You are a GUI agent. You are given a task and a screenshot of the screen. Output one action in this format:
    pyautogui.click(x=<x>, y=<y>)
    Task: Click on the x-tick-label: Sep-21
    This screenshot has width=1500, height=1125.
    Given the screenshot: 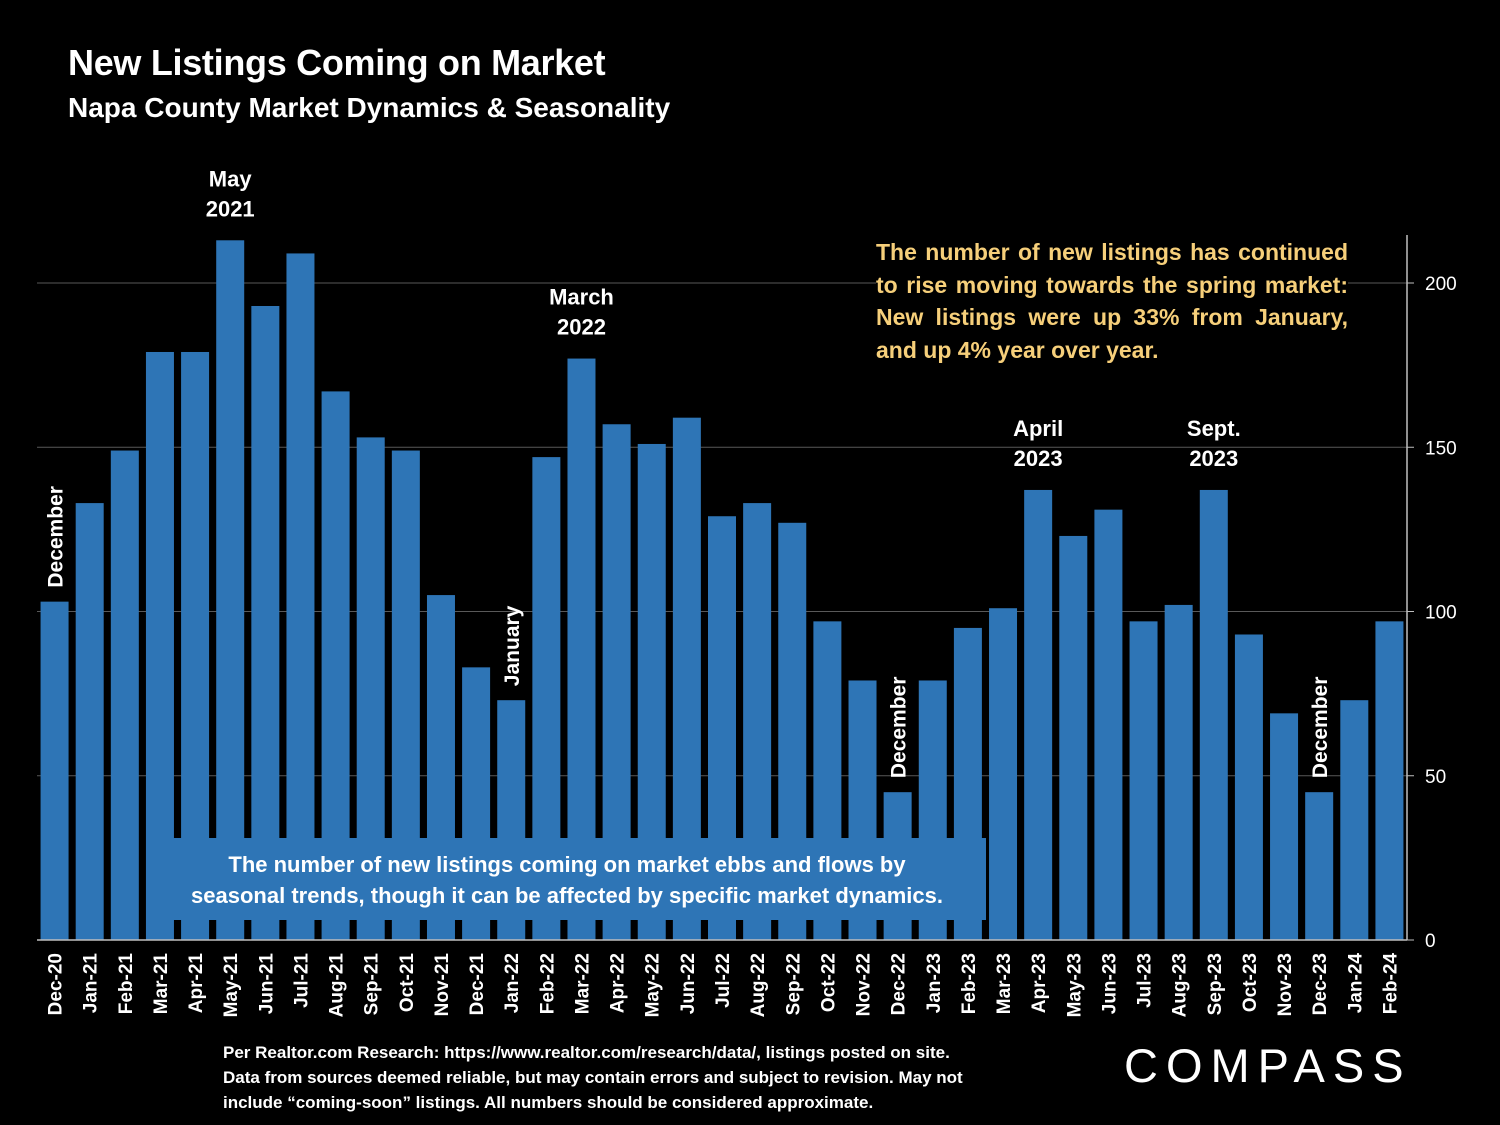 What is the action you would take?
    pyautogui.click(x=372, y=984)
    